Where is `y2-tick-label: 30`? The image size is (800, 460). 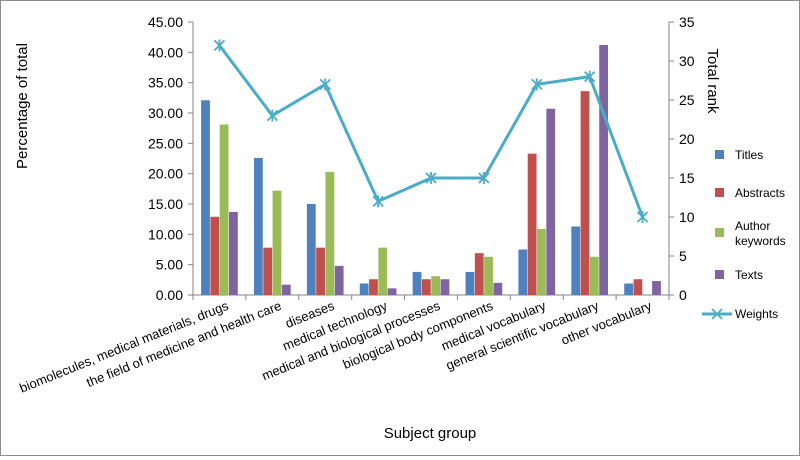 y2-tick-label: 30 is located at coordinates (687, 61).